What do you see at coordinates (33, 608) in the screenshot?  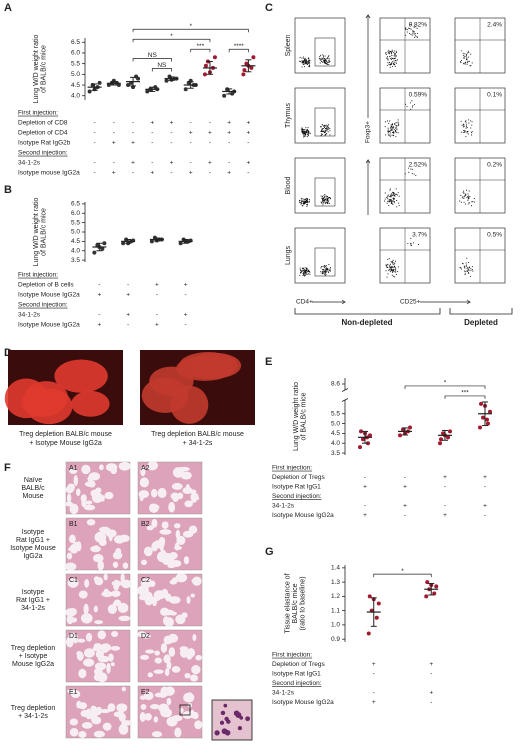 I see `row-label: 34-1-2s` at bounding box center [33, 608].